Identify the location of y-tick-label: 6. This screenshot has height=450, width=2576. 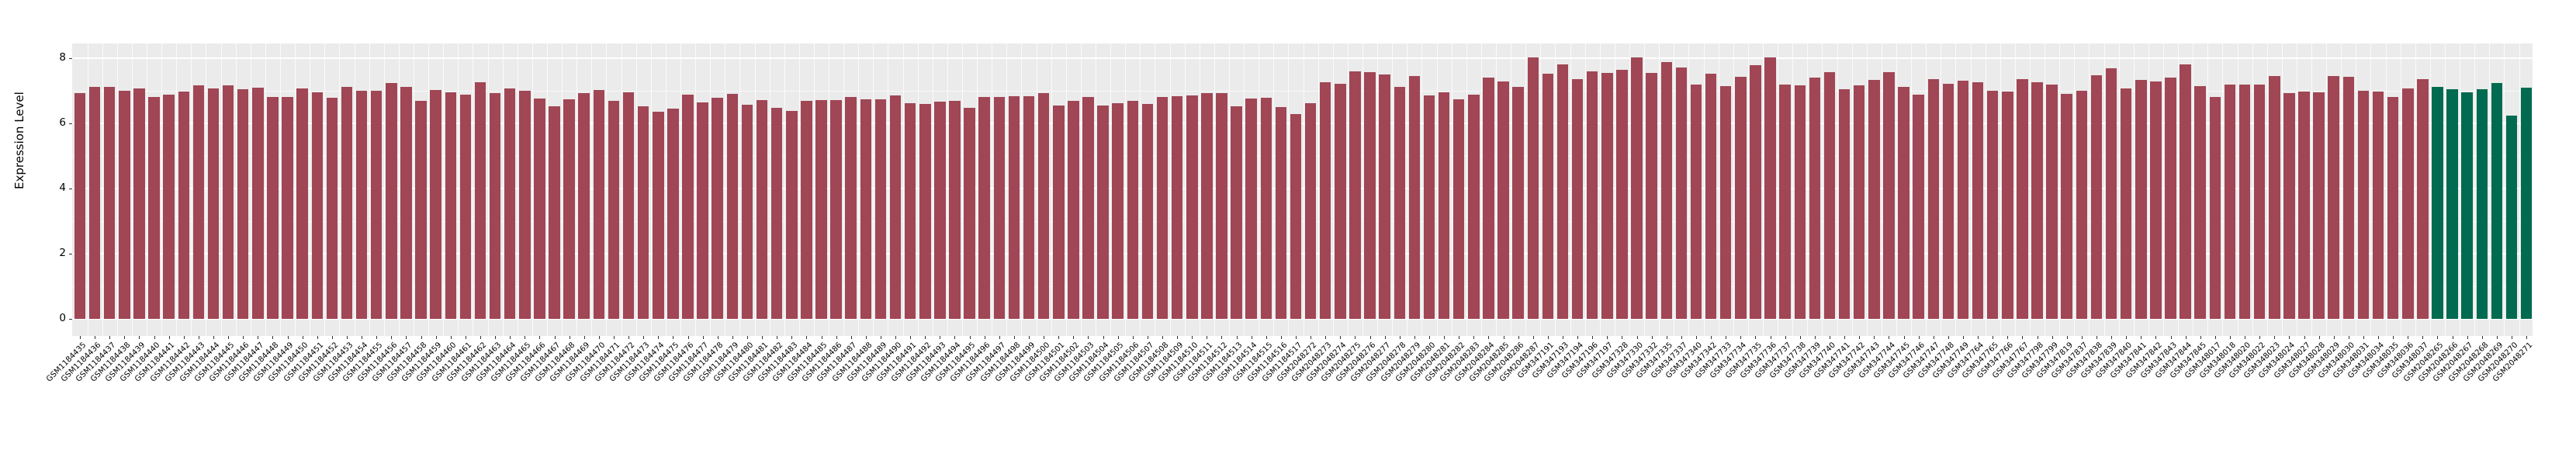
(62, 122).